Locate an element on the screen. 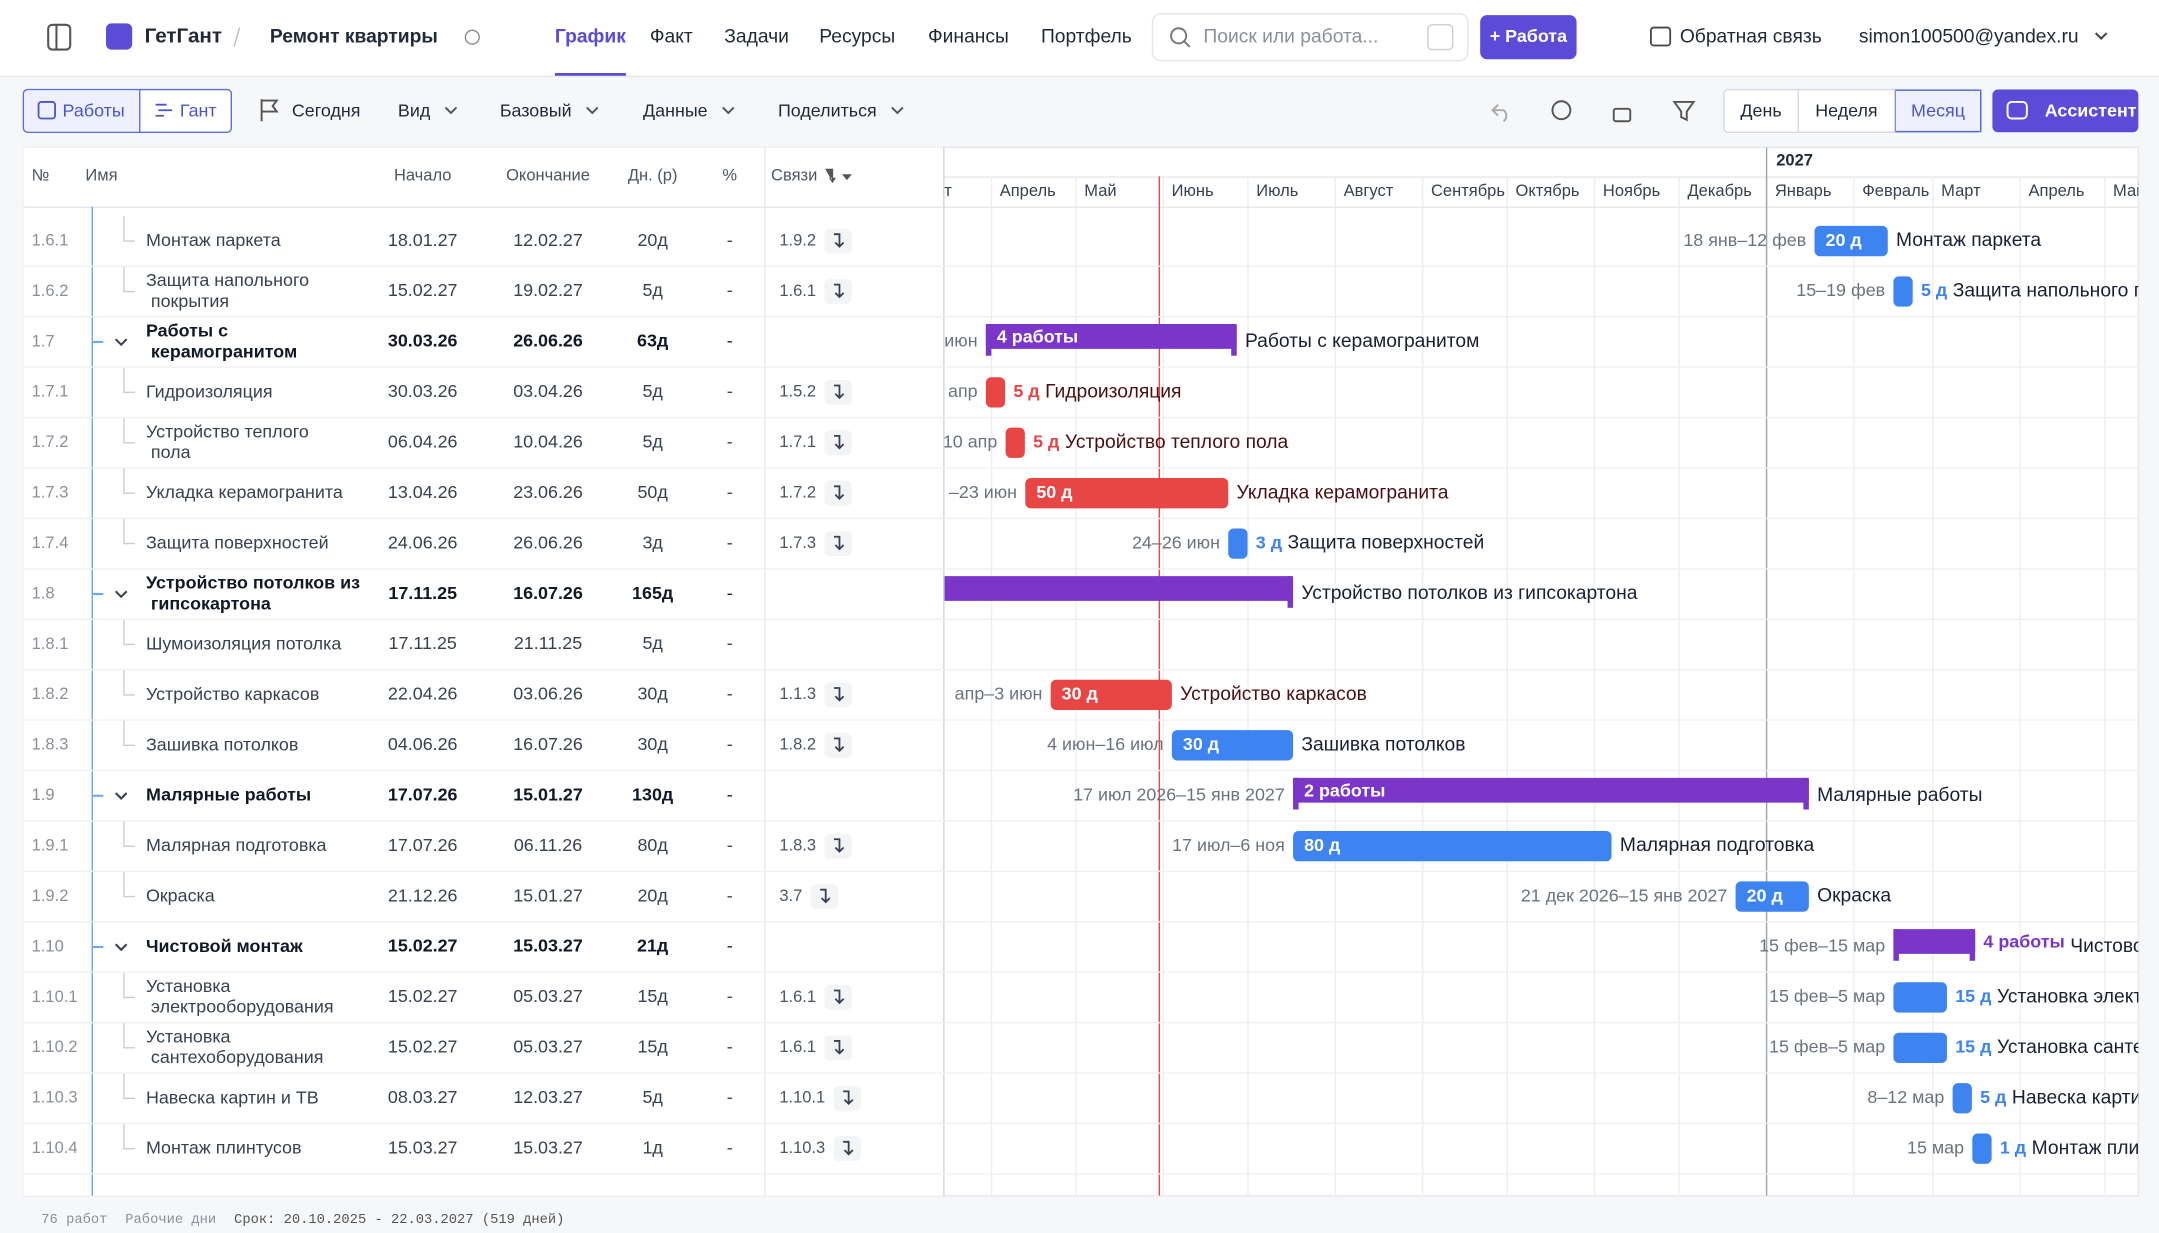  toolbar-menu: Базовый is located at coordinates (536, 110).